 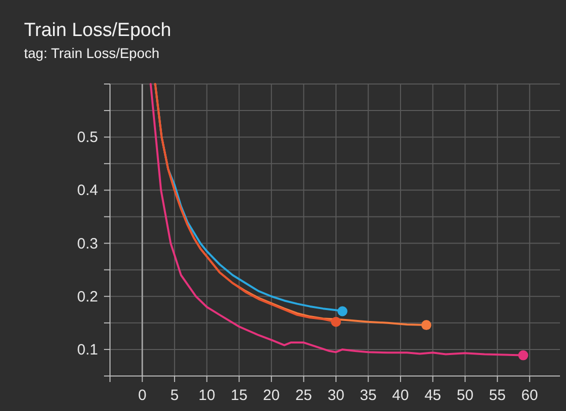 I want to click on chart-title: Train Loss/Epoch, so click(x=98, y=30).